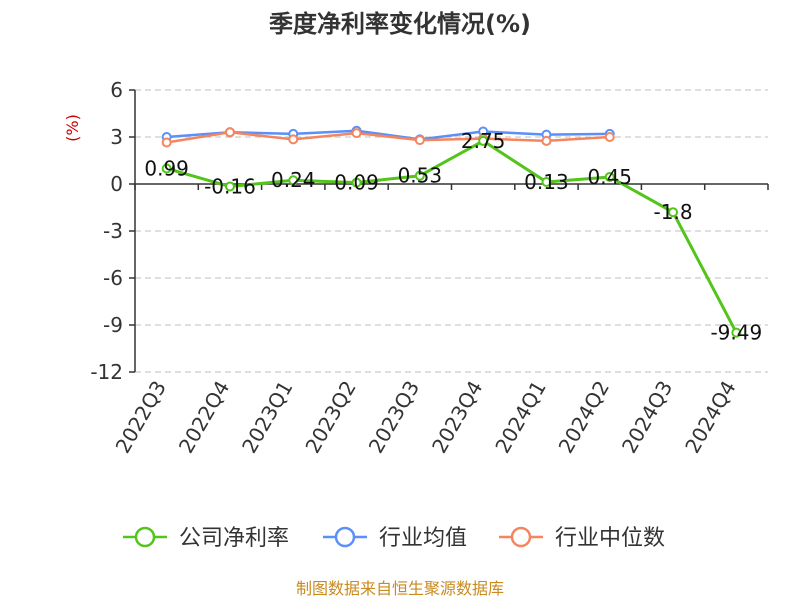 The width and height of the screenshot is (800, 600). I want to click on y-tick-label: 0, so click(116, 184).